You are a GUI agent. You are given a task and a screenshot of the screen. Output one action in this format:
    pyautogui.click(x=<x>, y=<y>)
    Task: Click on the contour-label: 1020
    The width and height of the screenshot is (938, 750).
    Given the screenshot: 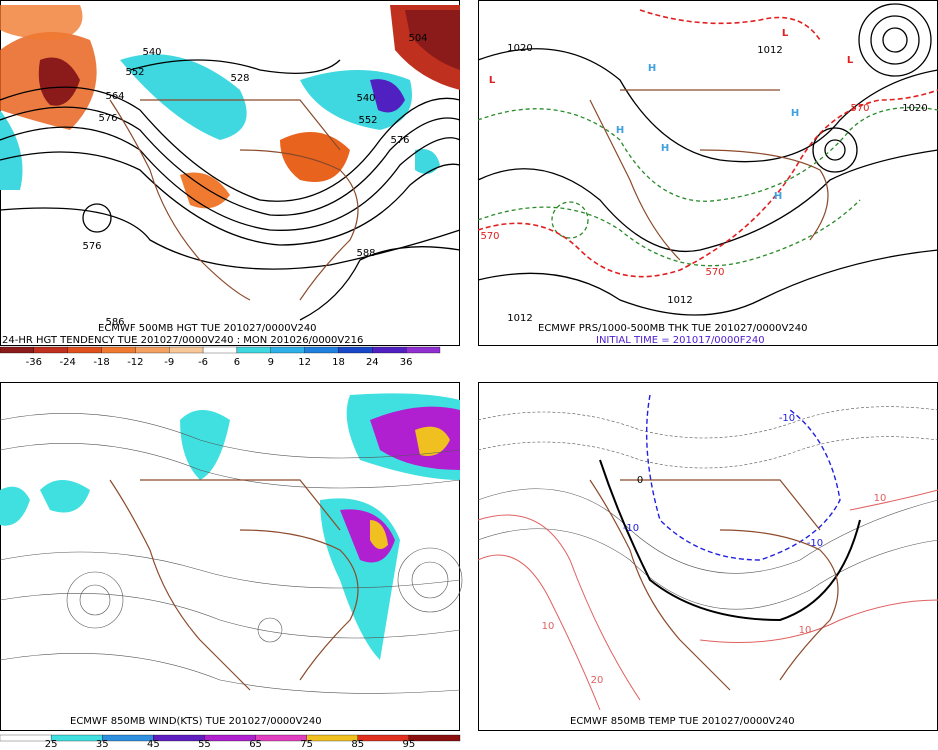 What is the action you would take?
    pyautogui.click(x=914, y=108)
    